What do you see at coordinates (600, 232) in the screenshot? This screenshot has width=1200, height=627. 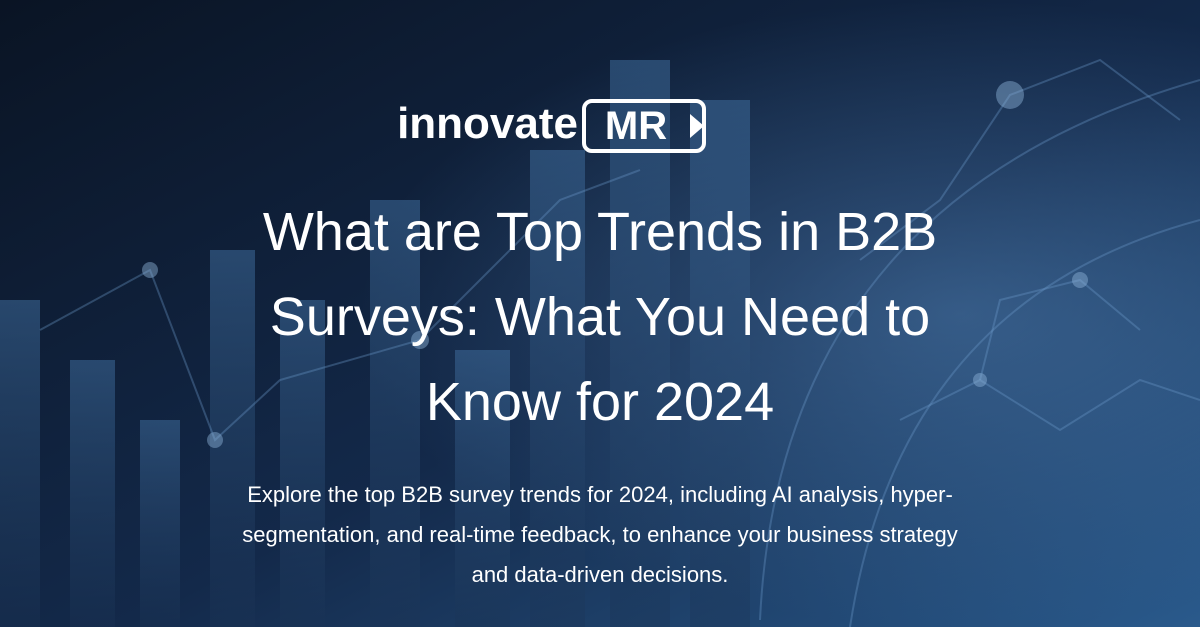 I see `title-line: What are Top Trends in B2B` at bounding box center [600, 232].